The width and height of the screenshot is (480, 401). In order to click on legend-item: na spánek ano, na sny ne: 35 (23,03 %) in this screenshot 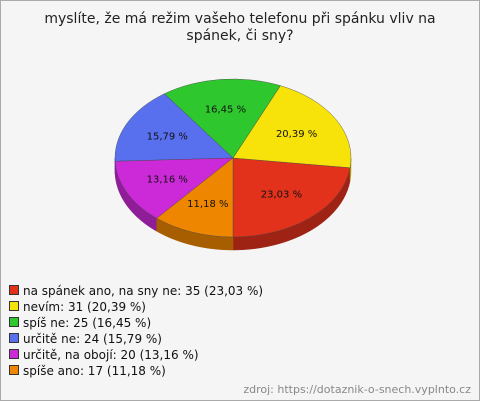, I will do `click(136, 291)`.